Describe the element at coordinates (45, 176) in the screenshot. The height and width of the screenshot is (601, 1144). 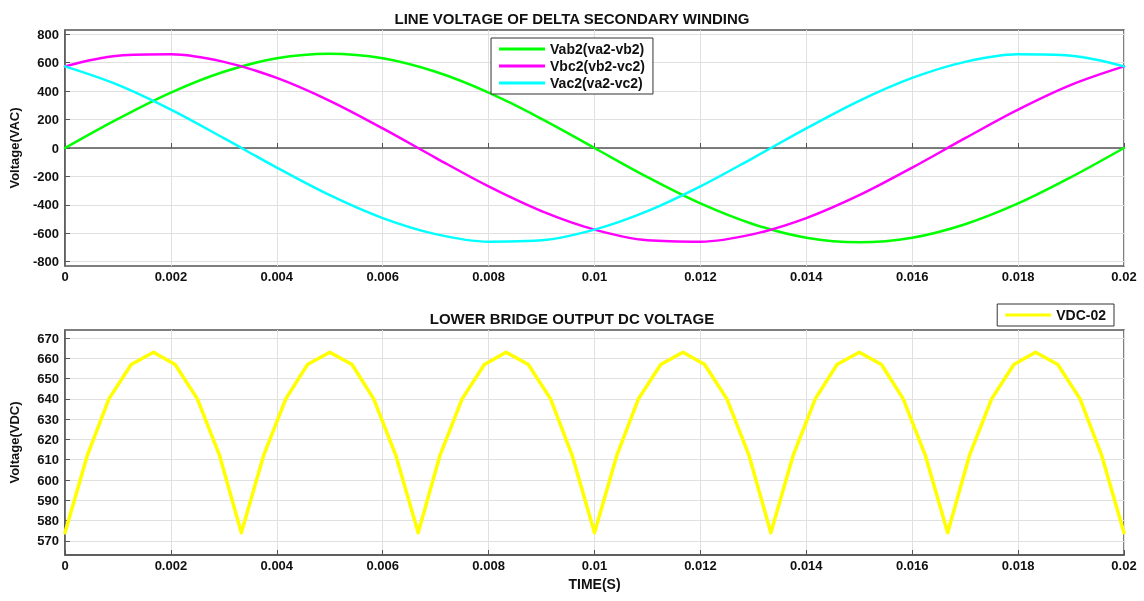
I see `y-tick-label: -200` at that location.